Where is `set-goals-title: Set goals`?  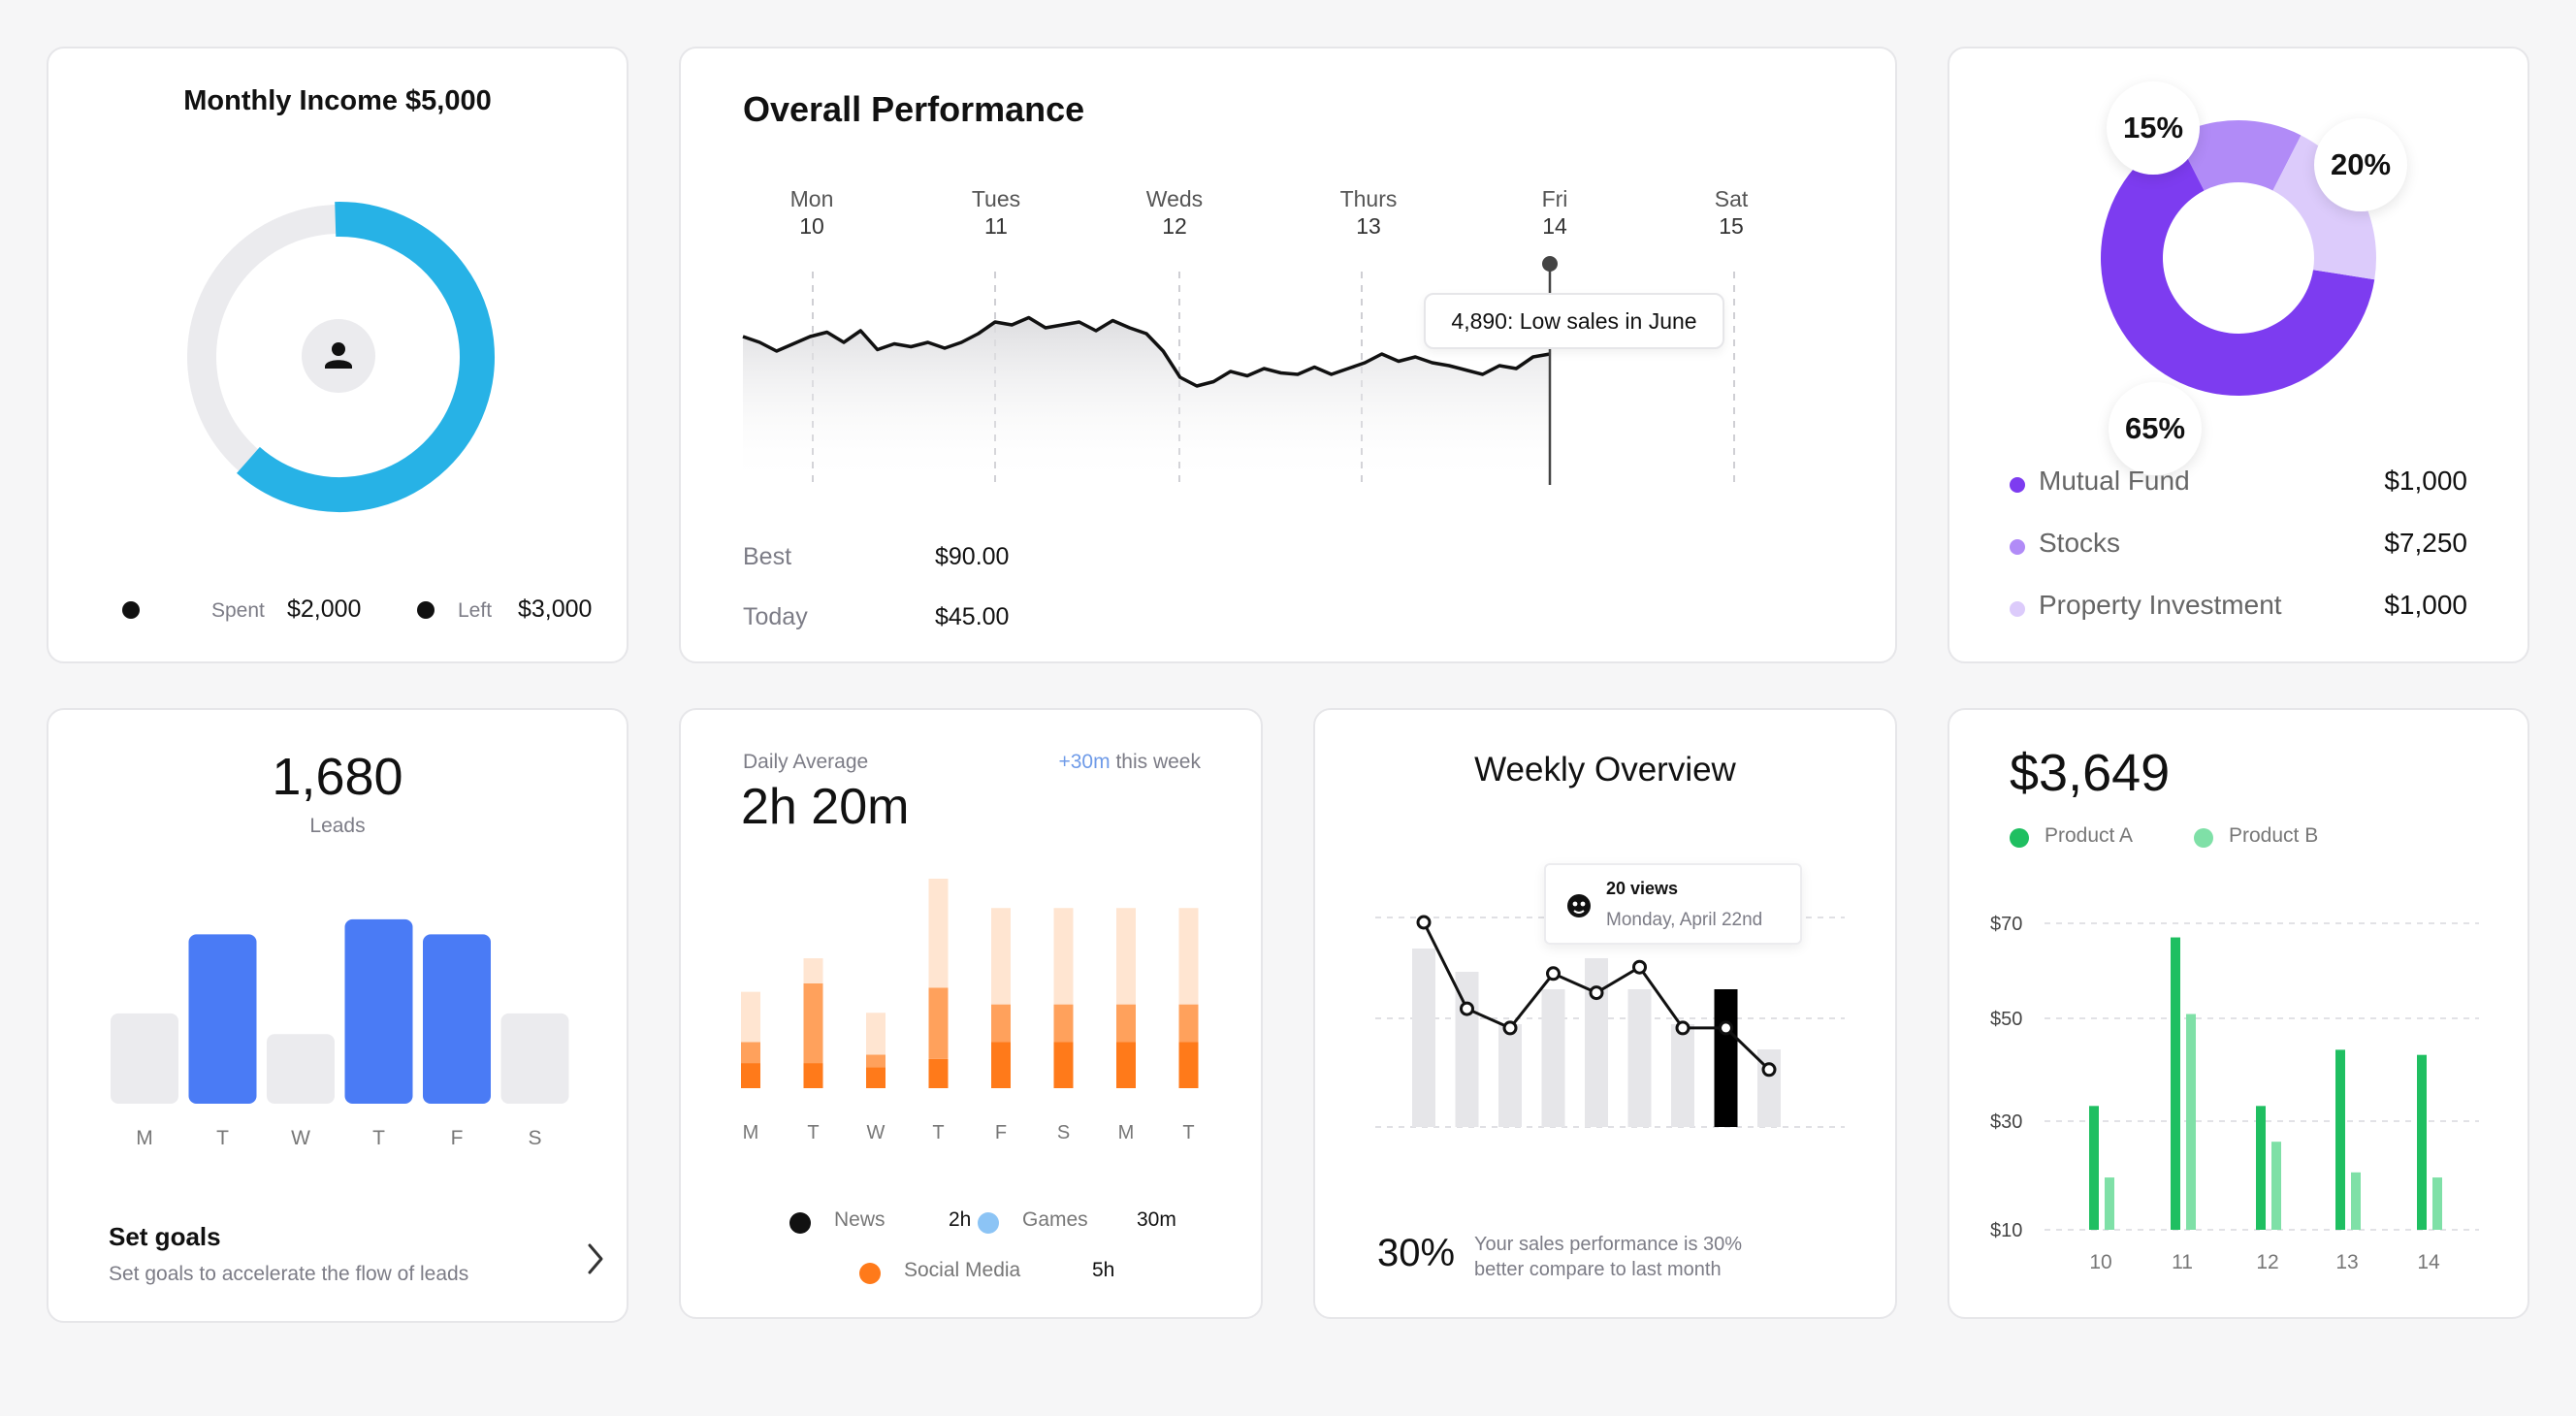
set-goals-title: Set goals is located at coordinates (165, 1236).